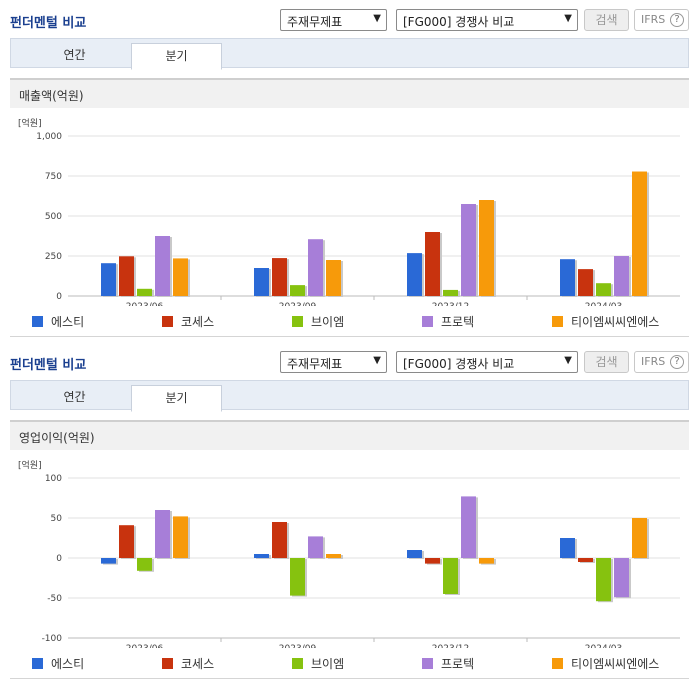 This screenshot has height=684, width=696. I want to click on chart-legend: 에스티 코세스 브이엠 프로텍 티이엠씨씨엔에스, so click(349, 663).